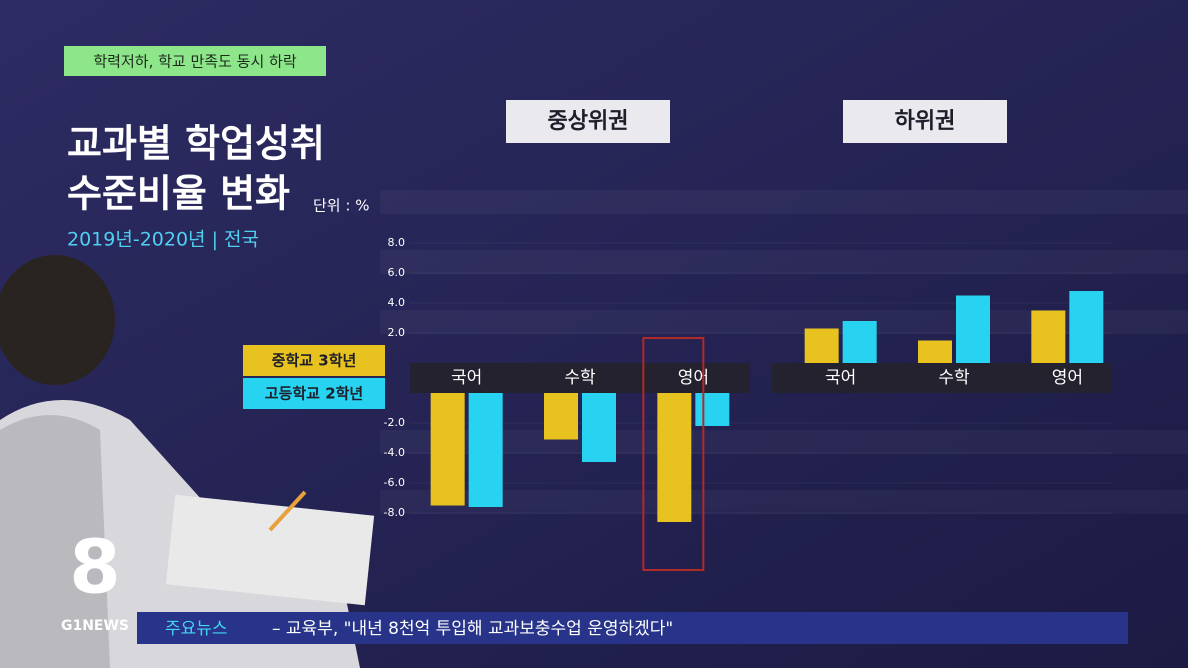  What do you see at coordinates (397, 332) in the screenshot?
I see `y-tick-label: 2.0` at bounding box center [397, 332].